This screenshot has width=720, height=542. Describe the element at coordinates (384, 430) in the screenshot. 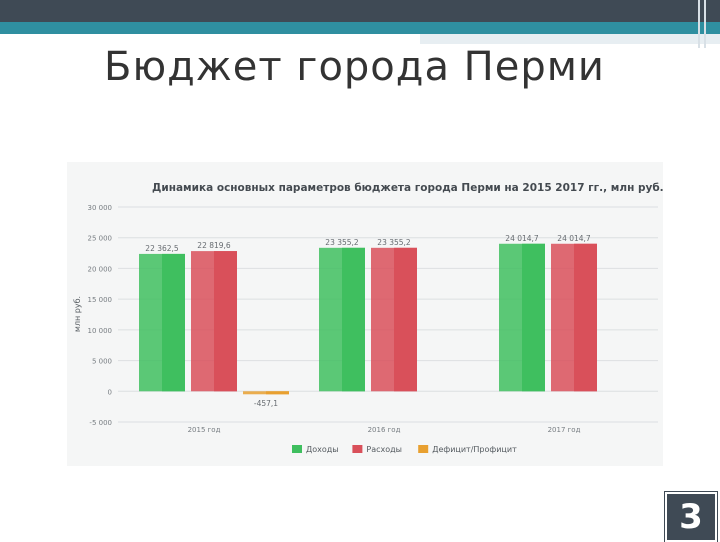

I see `x-tick-label: 2016 год` at that location.